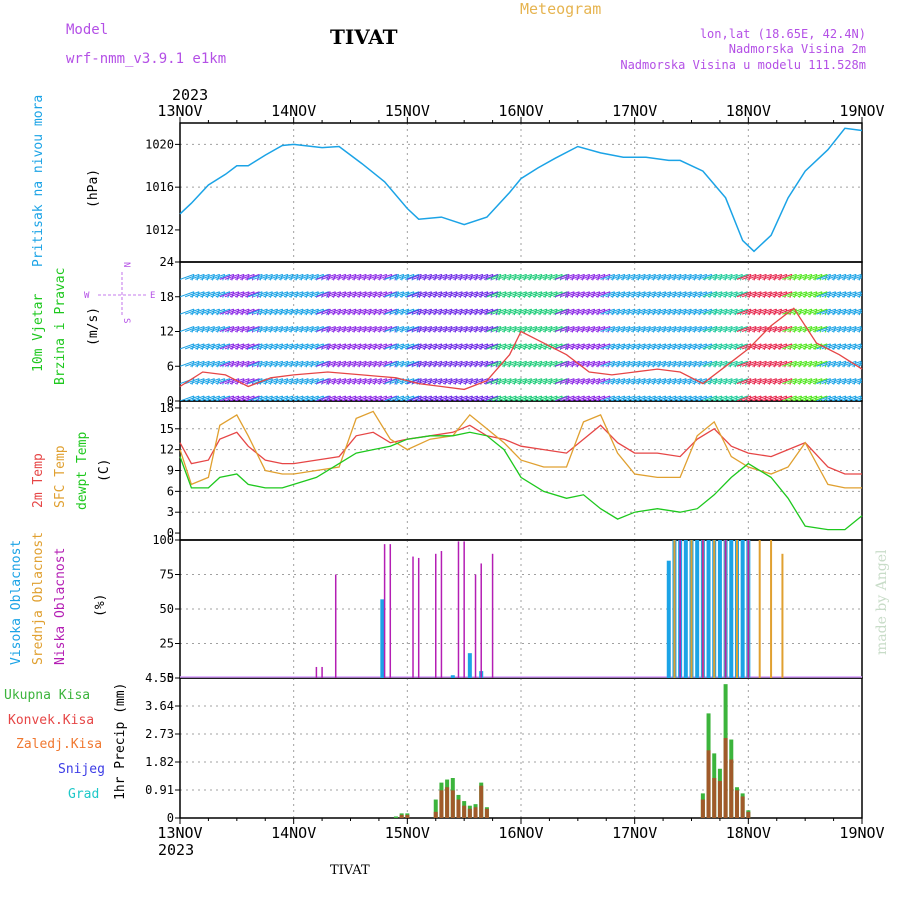  What do you see at coordinates (167, 297) in the screenshot?
I see `y-tick-label: 18` at bounding box center [167, 297].